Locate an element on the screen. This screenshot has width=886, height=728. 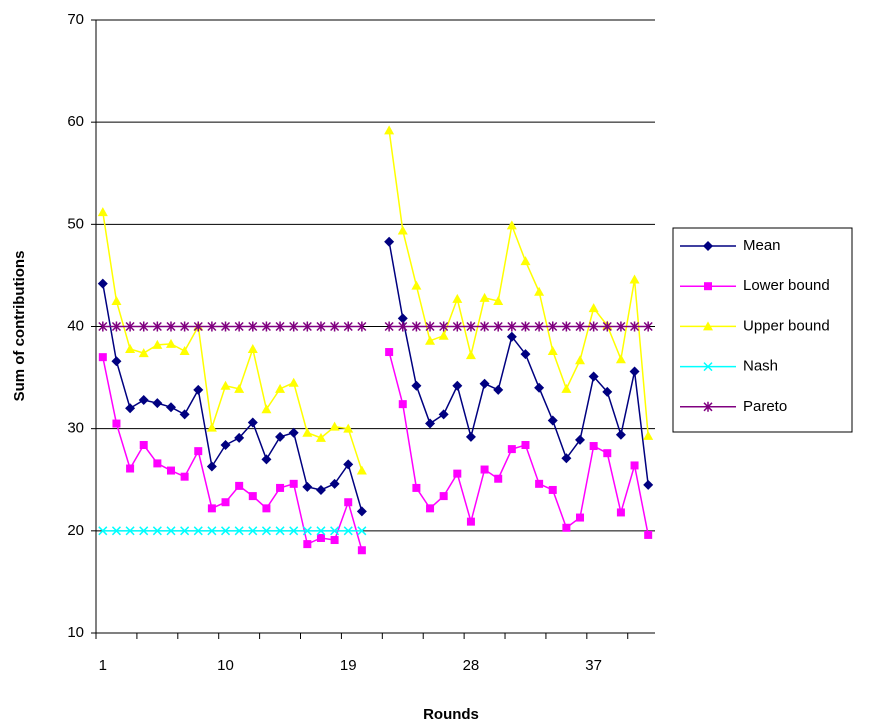
y-tick-label: 20 is located at coordinates (75, 530).